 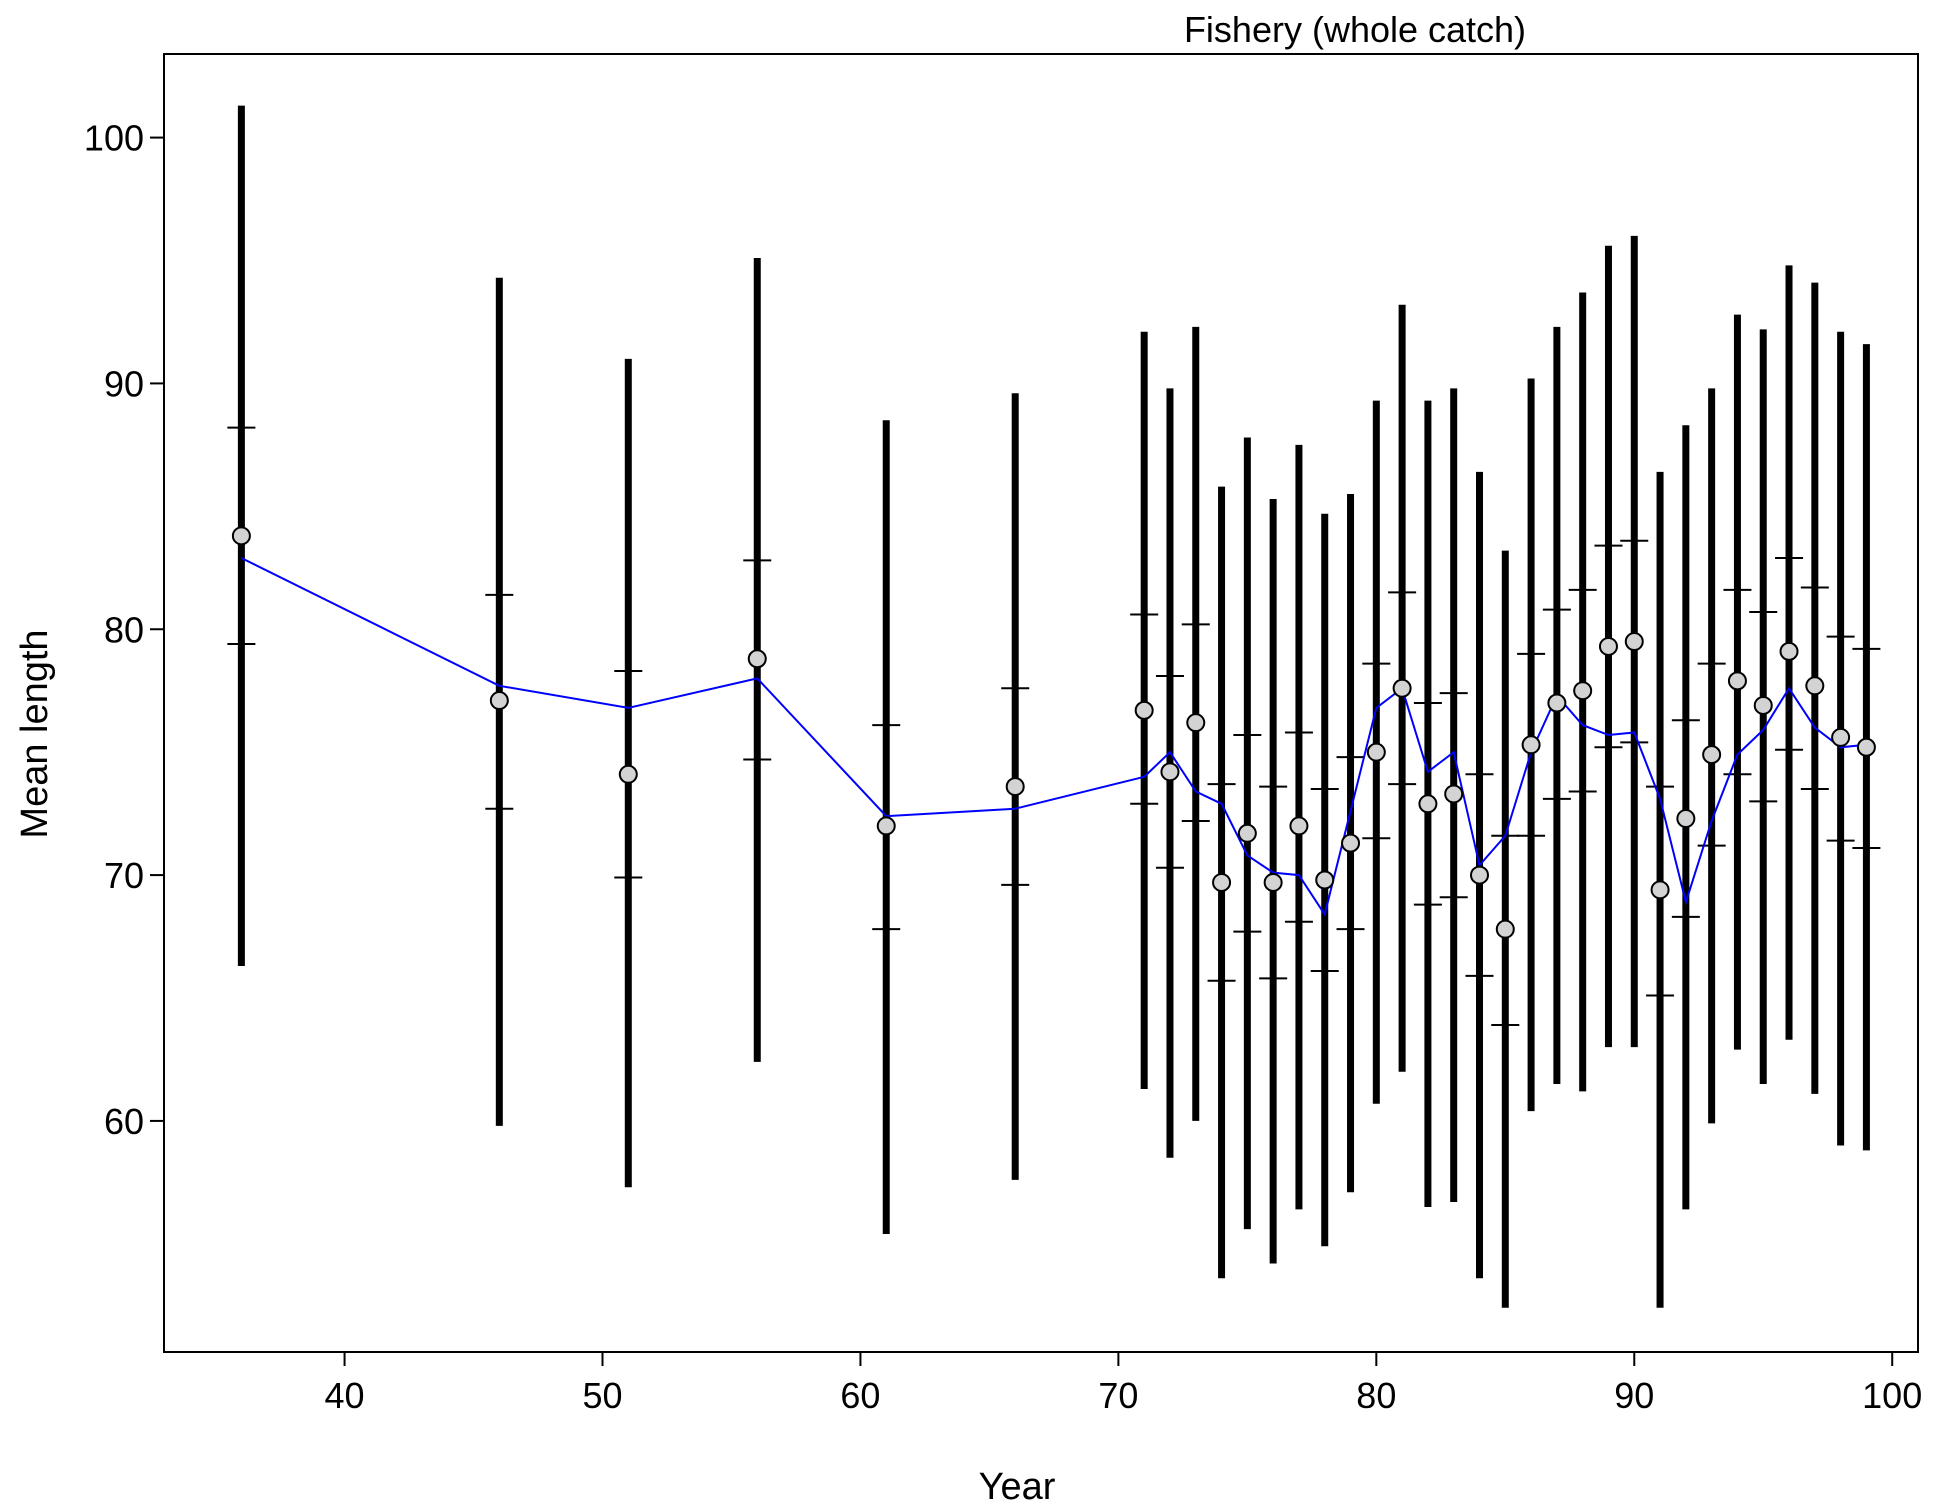 I want to click on x-tick-label: 50, so click(x=602, y=1395).